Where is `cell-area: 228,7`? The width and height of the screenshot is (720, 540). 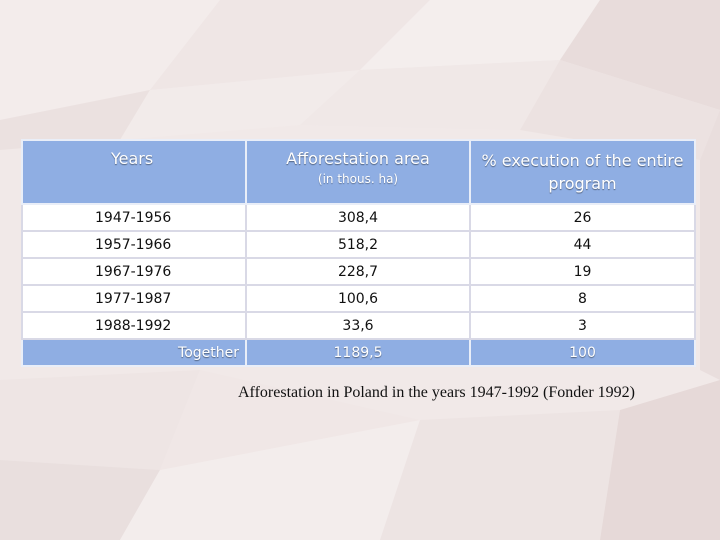 cell-area: 228,7 is located at coordinates (358, 271).